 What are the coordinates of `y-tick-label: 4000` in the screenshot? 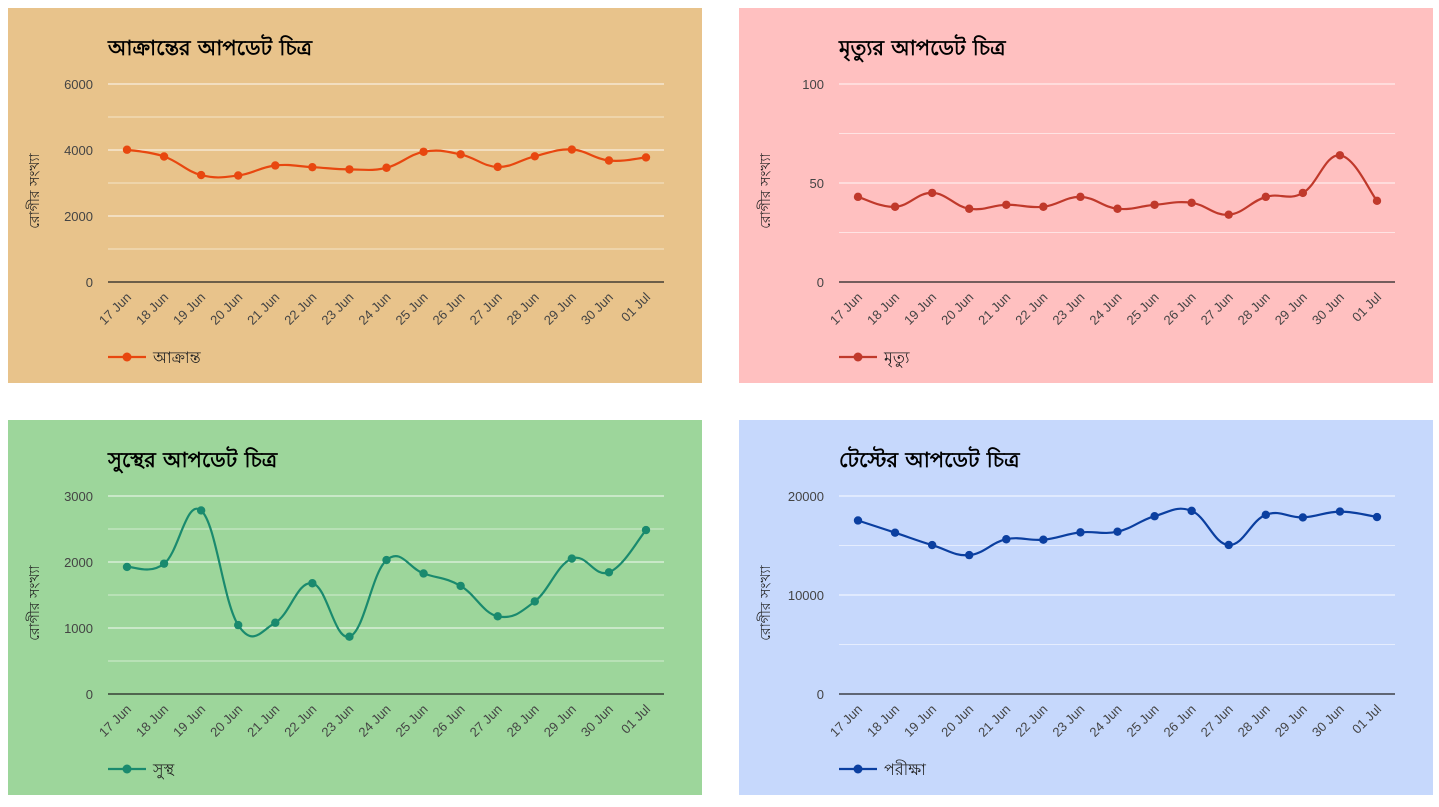 It's located at (78, 150).